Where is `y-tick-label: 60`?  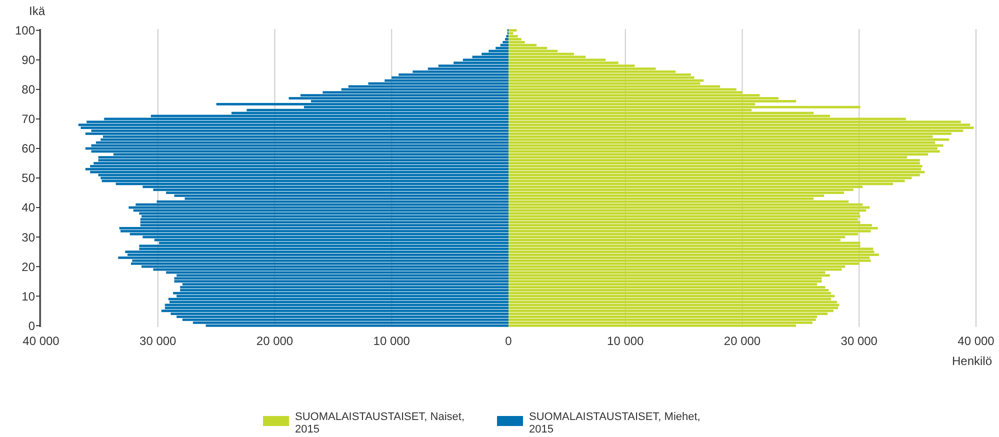
y-tick-label: 60 is located at coordinates (29, 149).